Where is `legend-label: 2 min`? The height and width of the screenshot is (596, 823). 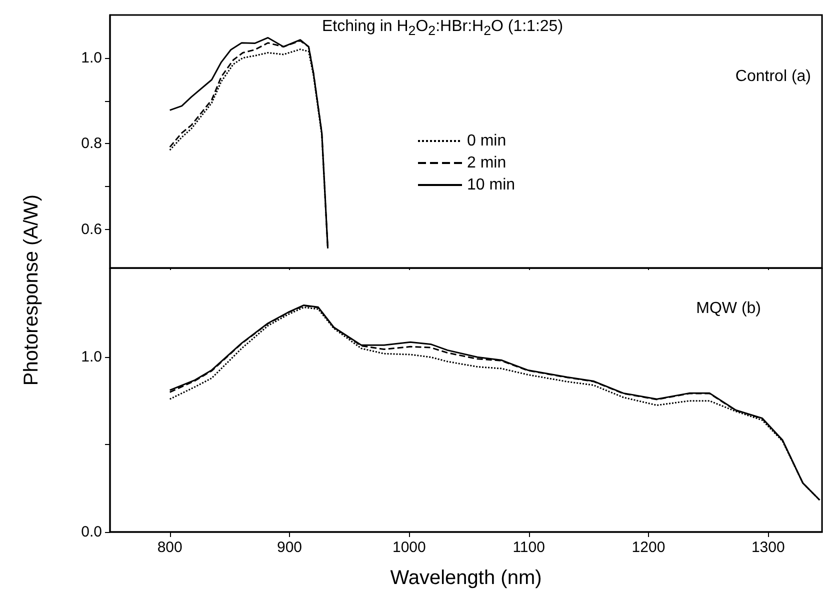
legend-label: 2 min is located at coordinates (486, 163).